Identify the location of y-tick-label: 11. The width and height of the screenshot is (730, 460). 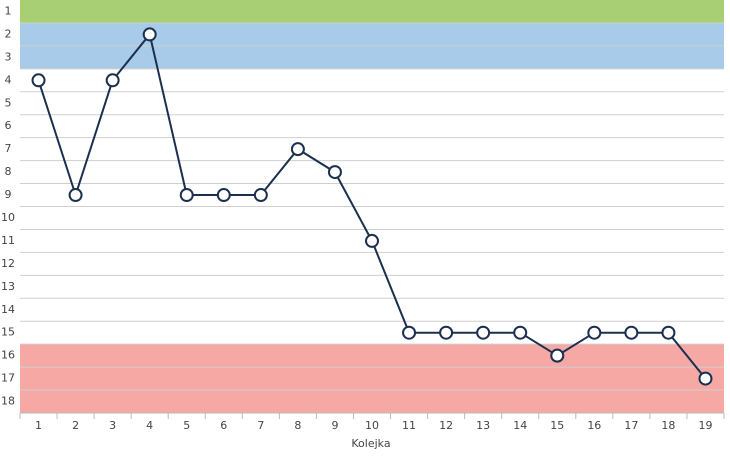
(8, 240).